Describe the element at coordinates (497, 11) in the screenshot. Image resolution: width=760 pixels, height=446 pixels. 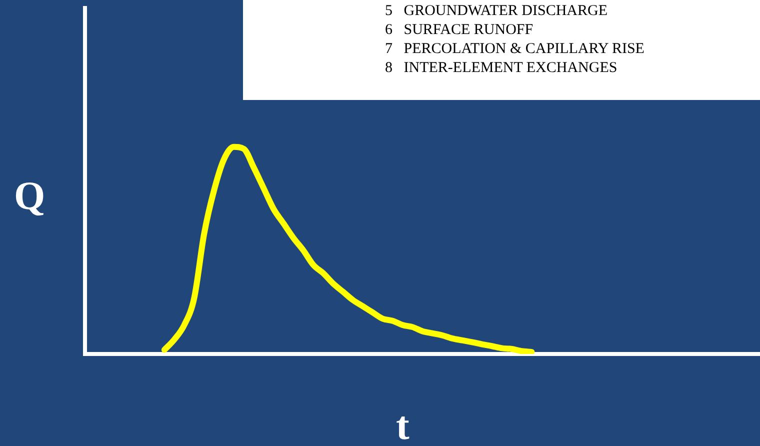
I see `text: 5 GROUNDWATER DISCHARGE` at that location.